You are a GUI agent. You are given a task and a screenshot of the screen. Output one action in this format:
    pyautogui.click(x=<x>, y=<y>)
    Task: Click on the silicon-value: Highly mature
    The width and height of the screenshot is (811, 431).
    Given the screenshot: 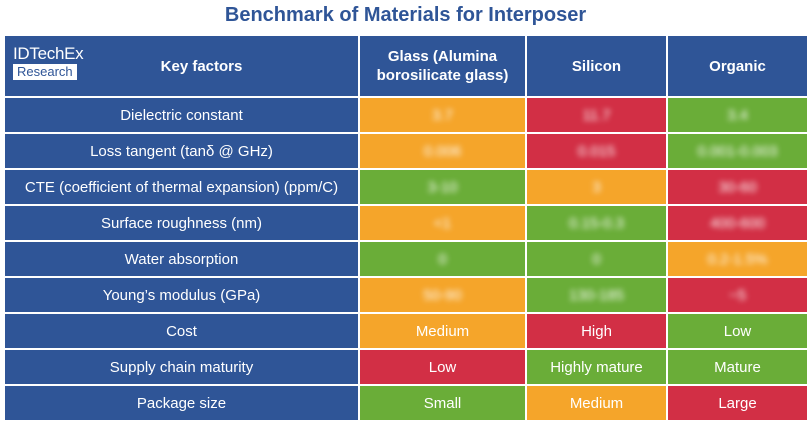 What is the action you would take?
    pyautogui.click(x=596, y=367)
    